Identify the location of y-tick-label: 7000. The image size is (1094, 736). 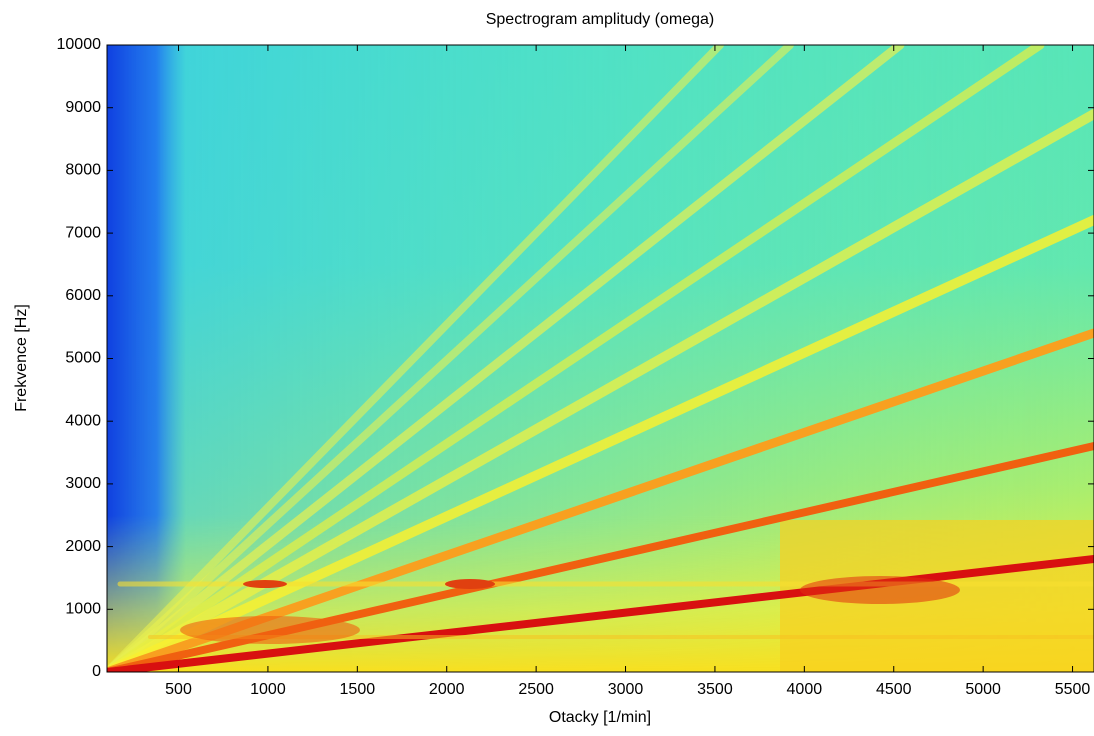
(83, 232).